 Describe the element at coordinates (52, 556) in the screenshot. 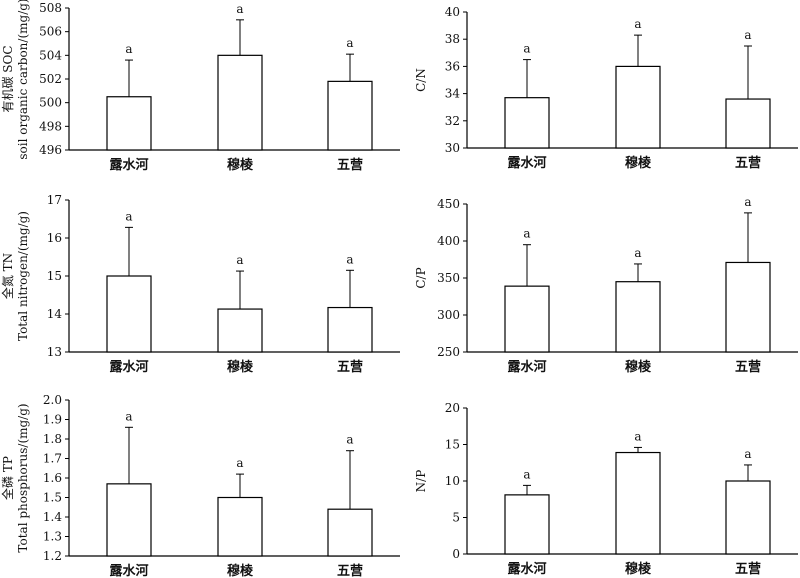

I see `y-tick-label: 1.2` at that location.